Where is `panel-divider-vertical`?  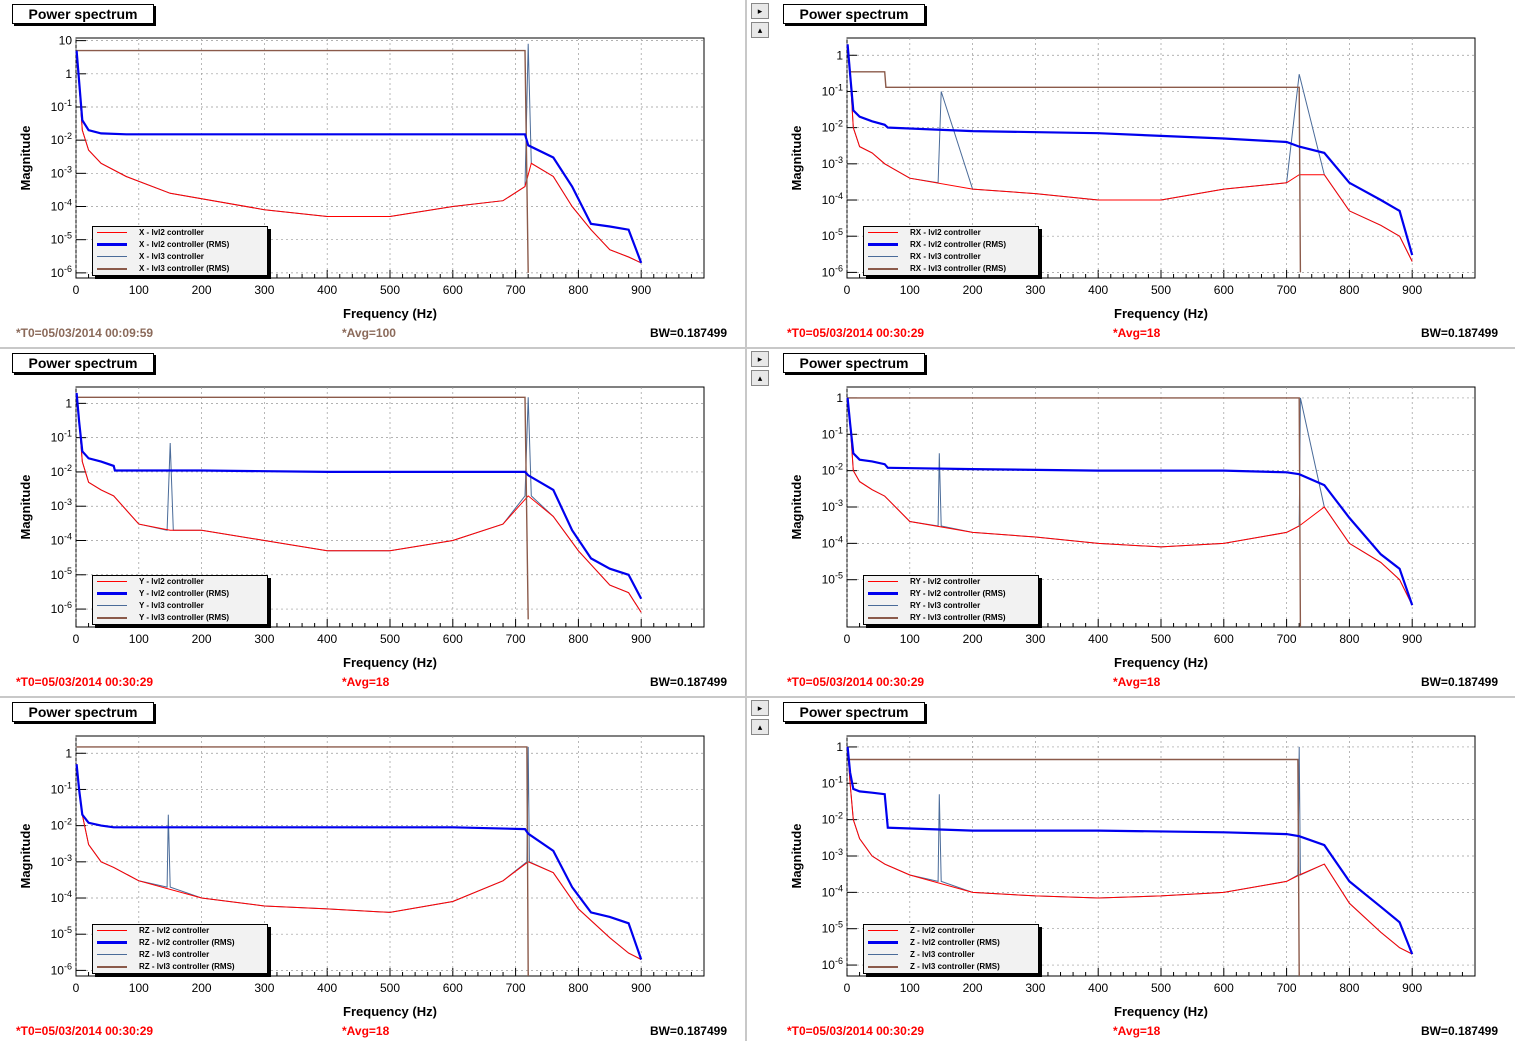
panel-divider-vertical is located at coordinates (746, 520).